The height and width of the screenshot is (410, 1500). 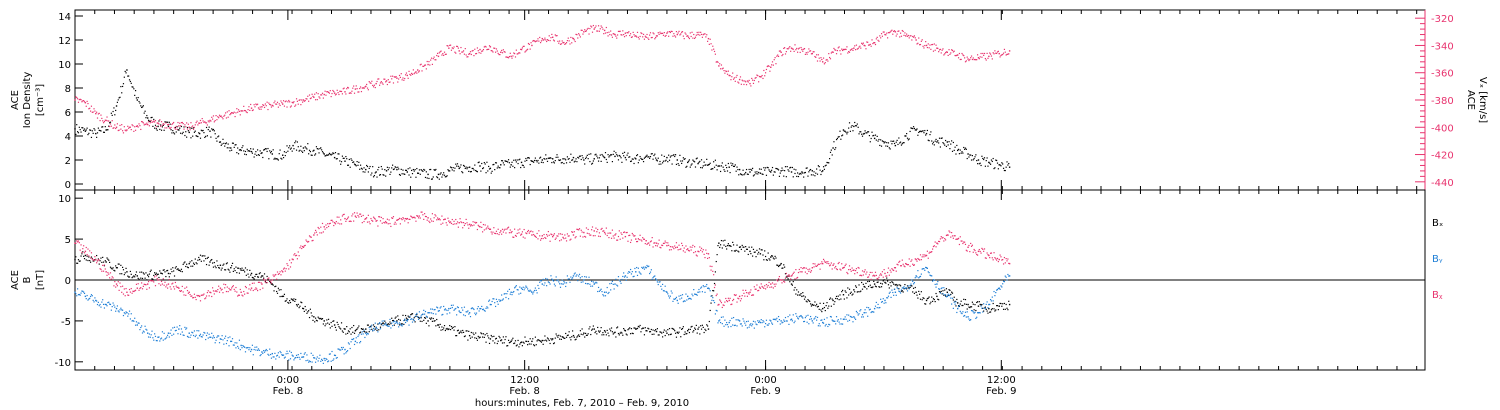 I want to click on top-left-tick-label: 10, so click(x=64, y=65).